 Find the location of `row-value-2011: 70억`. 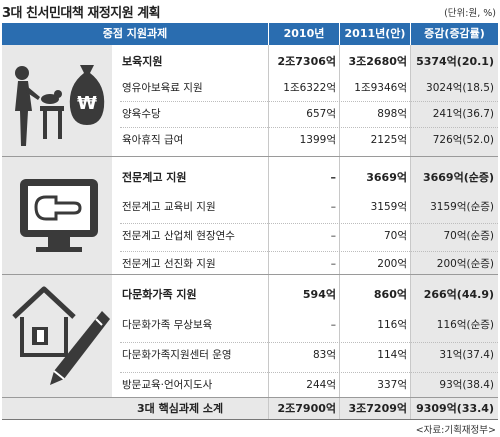

row-value-2011: 70억 is located at coordinates (395, 236).